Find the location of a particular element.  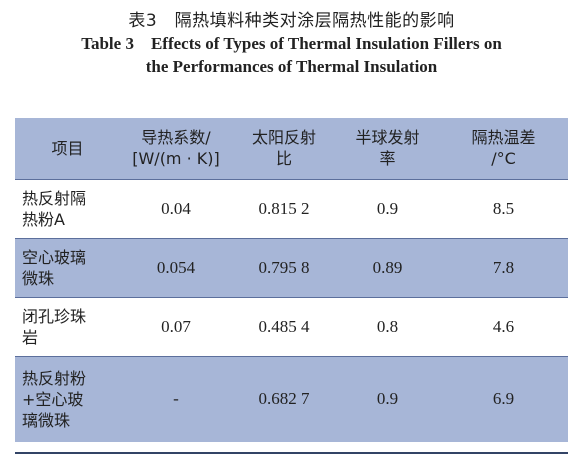

cell-solar-reflectance: 0.815 2 is located at coordinates (284, 208).